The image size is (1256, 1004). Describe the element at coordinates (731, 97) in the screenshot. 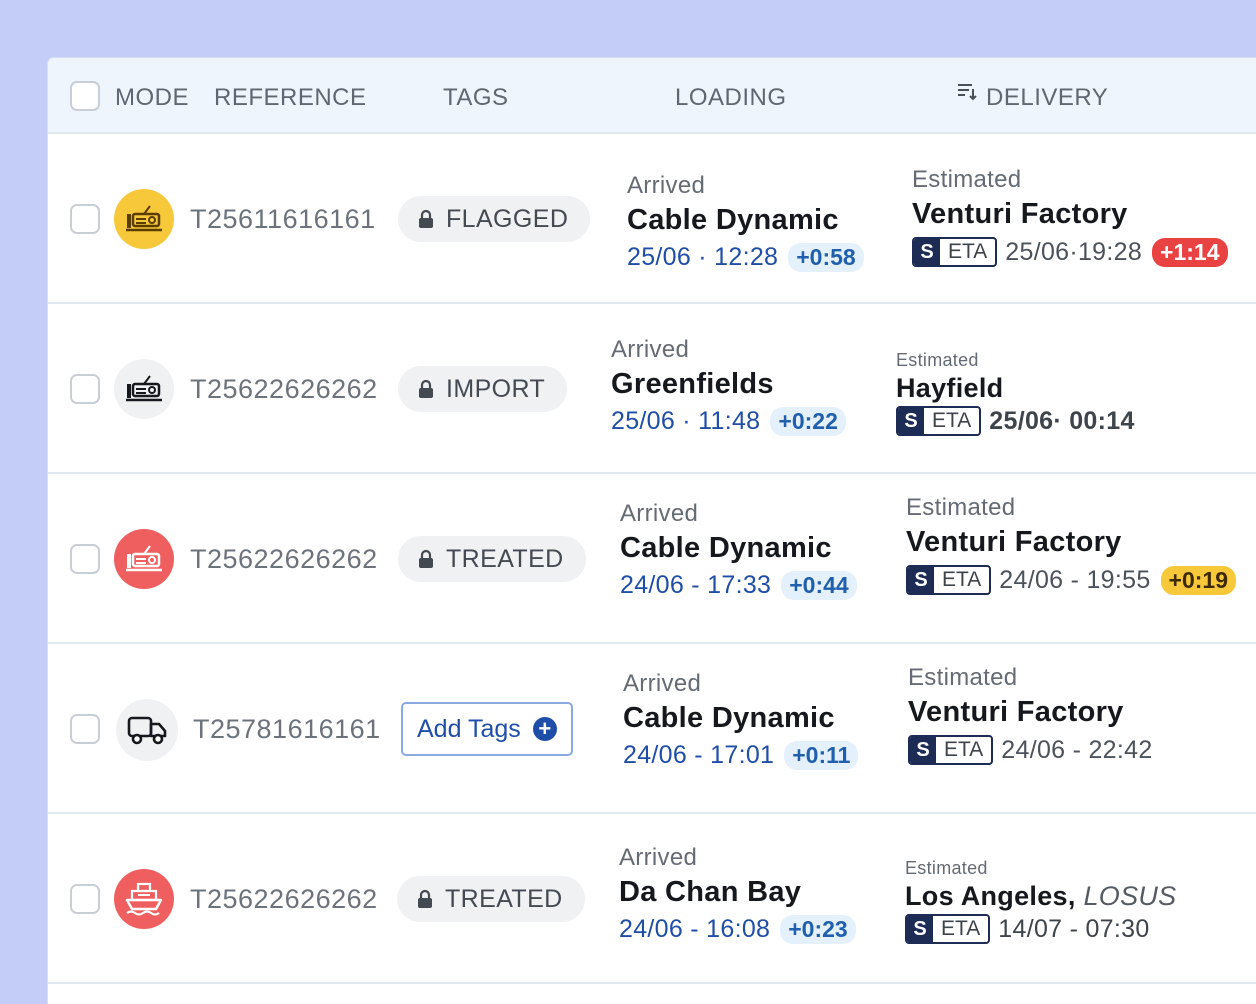

I see `header-loading: LOADING` at that location.